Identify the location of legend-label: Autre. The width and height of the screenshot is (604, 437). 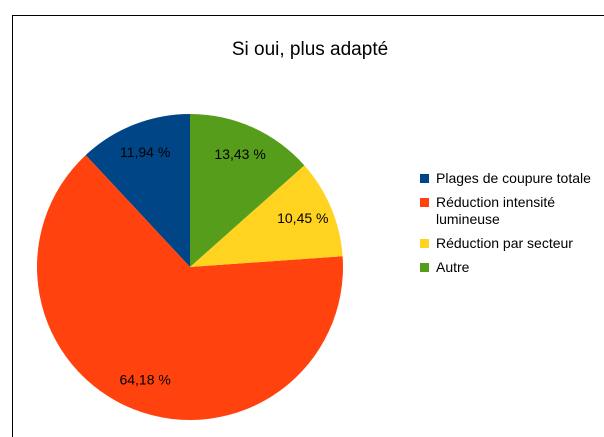
(453, 267).